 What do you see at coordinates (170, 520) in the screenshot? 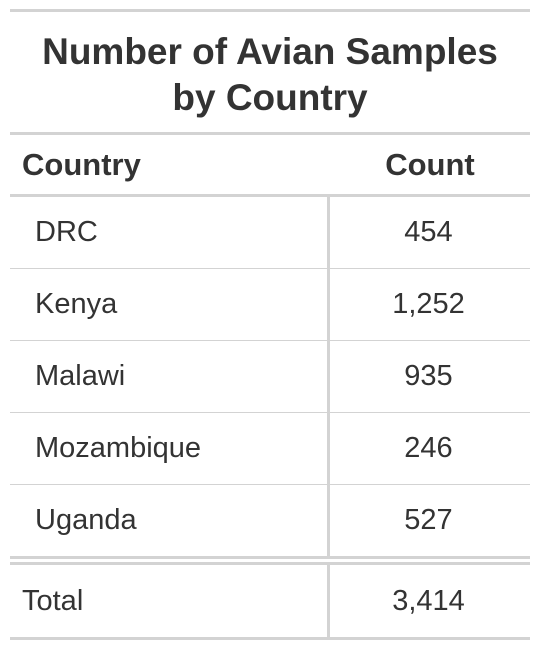
I see `country-cell: Uganda` at bounding box center [170, 520].